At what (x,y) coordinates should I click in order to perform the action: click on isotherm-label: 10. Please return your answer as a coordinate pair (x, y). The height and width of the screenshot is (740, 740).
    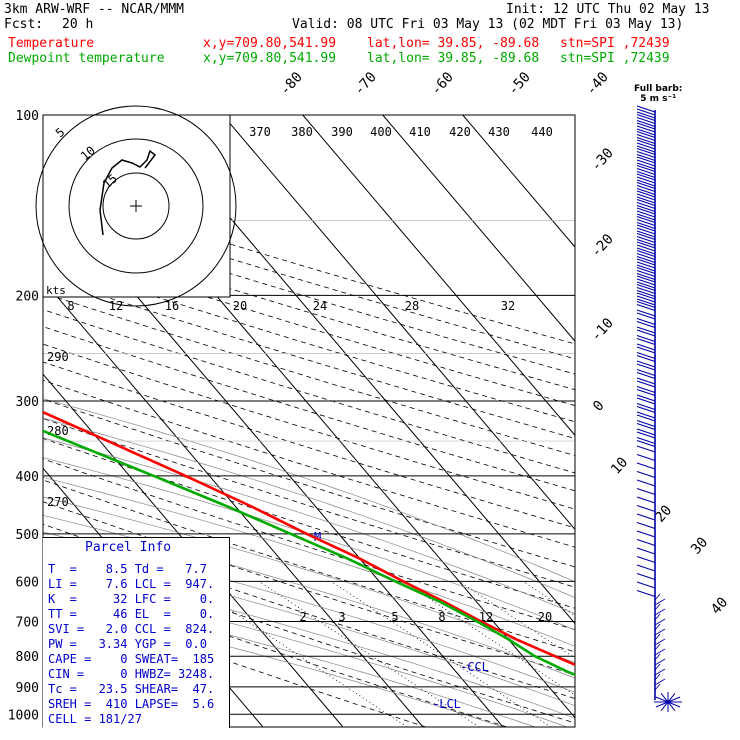
    Looking at the image, I should click on (619, 465).